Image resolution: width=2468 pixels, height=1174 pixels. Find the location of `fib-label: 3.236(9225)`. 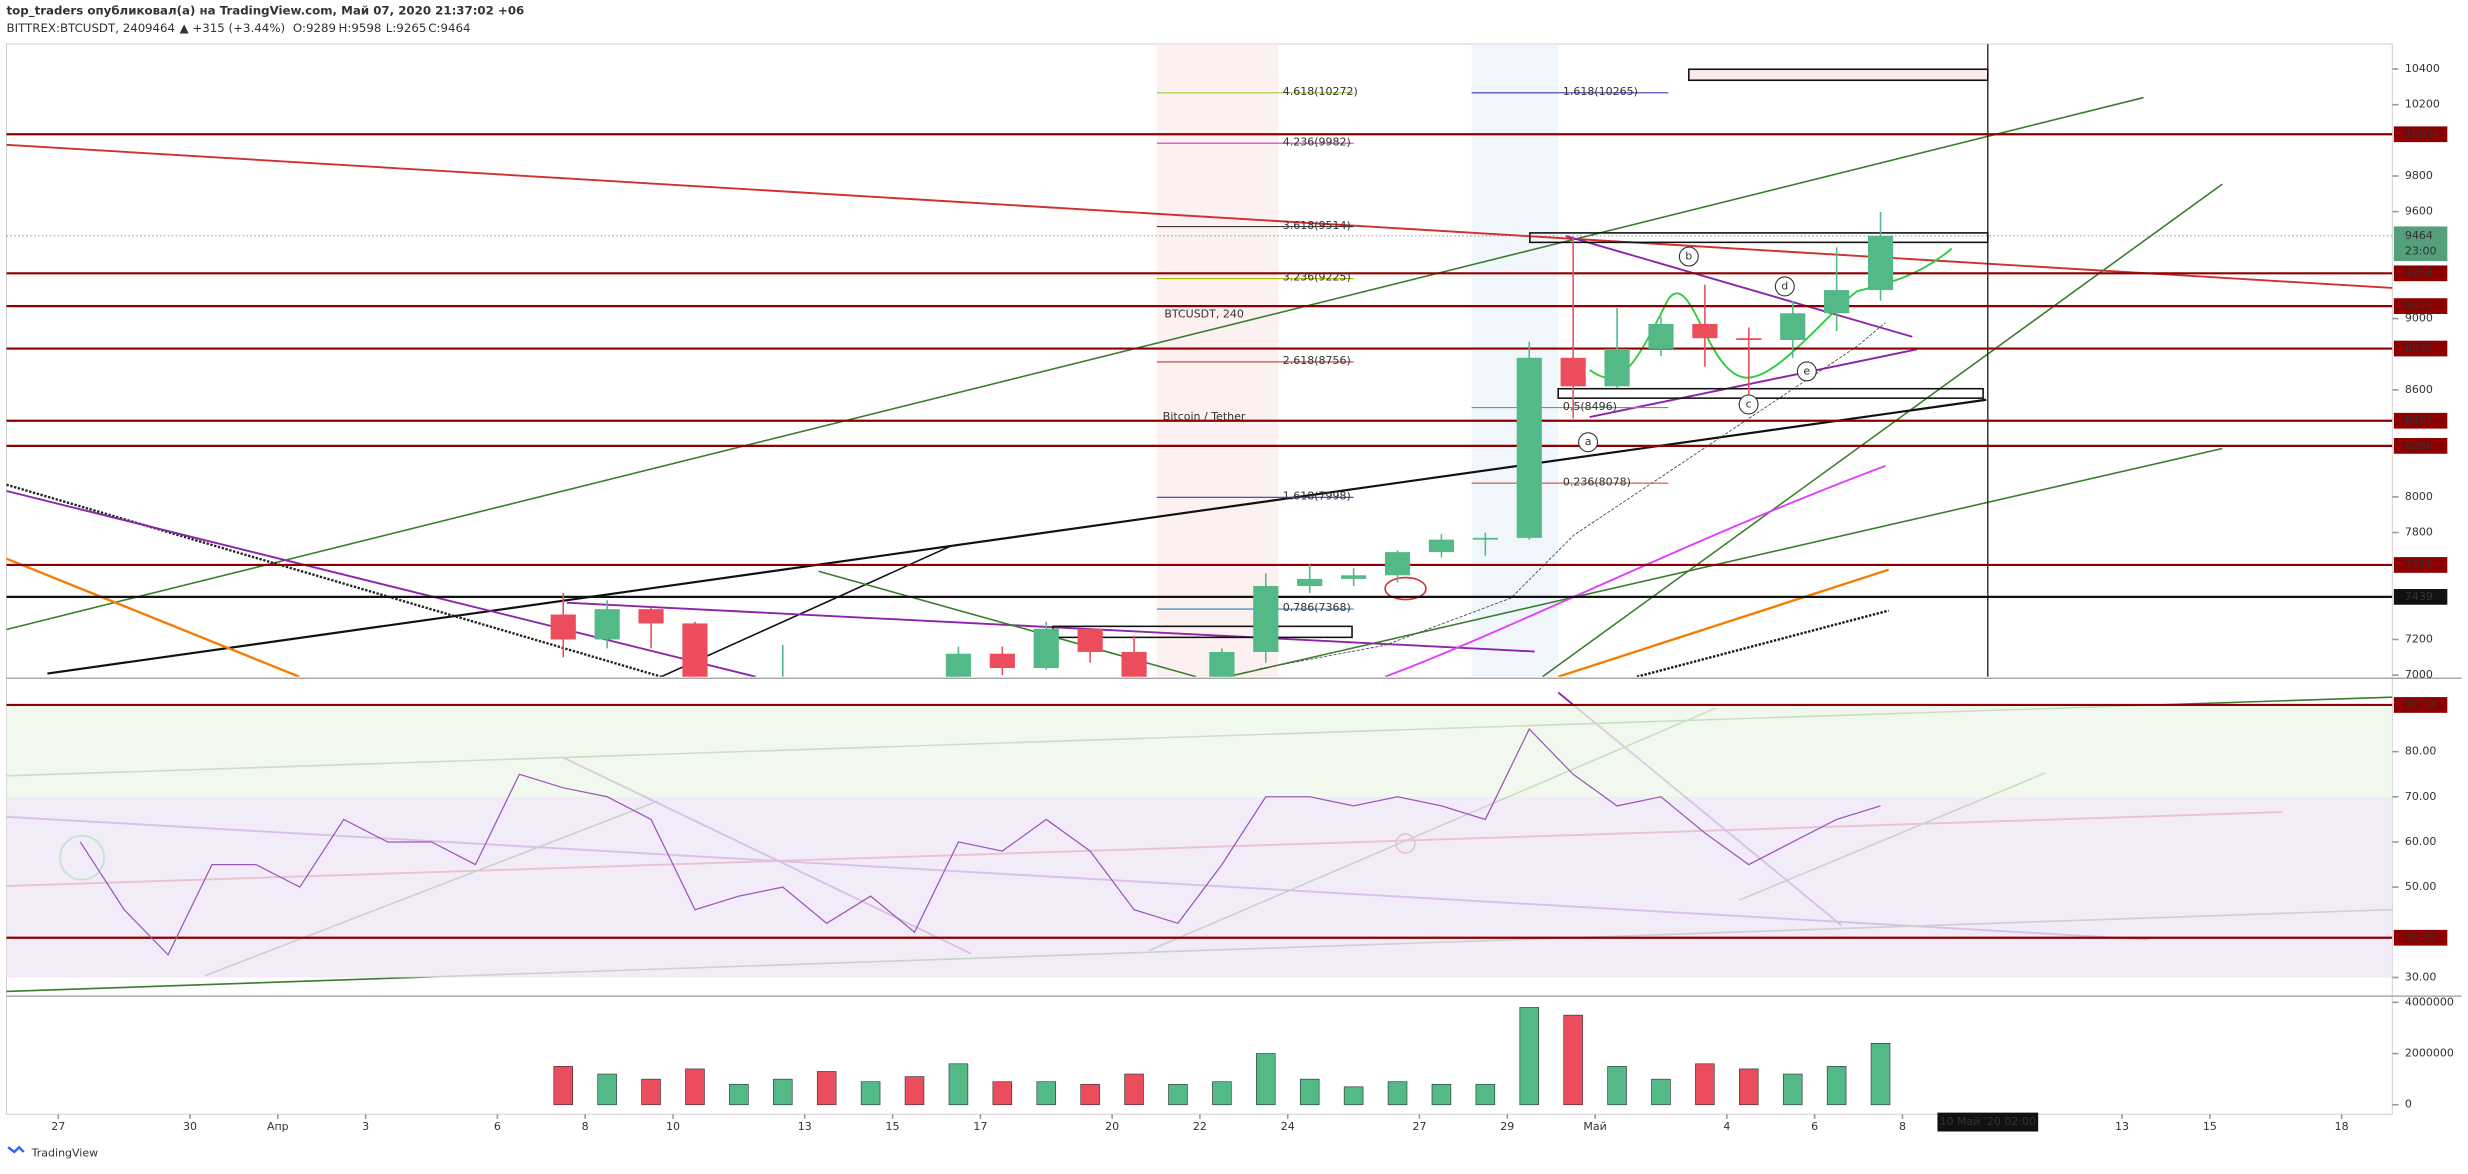

fib-label: 3.236(9225) is located at coordinates (1317, 277).